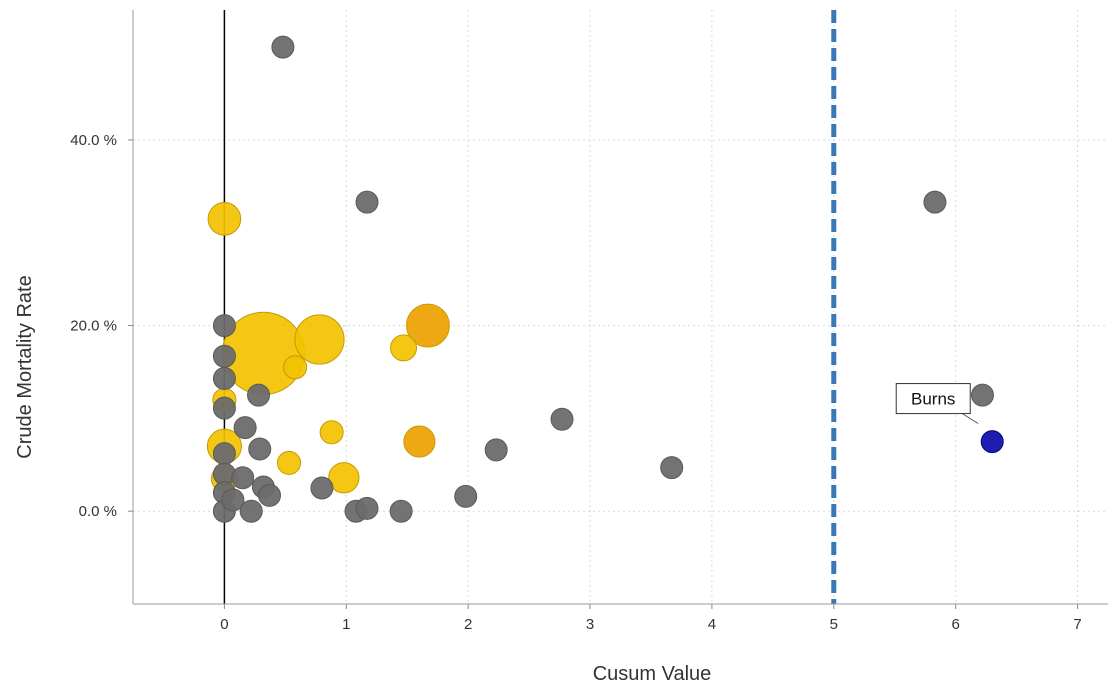  I want to click on x-tick-label: 2, so click(468, 624).